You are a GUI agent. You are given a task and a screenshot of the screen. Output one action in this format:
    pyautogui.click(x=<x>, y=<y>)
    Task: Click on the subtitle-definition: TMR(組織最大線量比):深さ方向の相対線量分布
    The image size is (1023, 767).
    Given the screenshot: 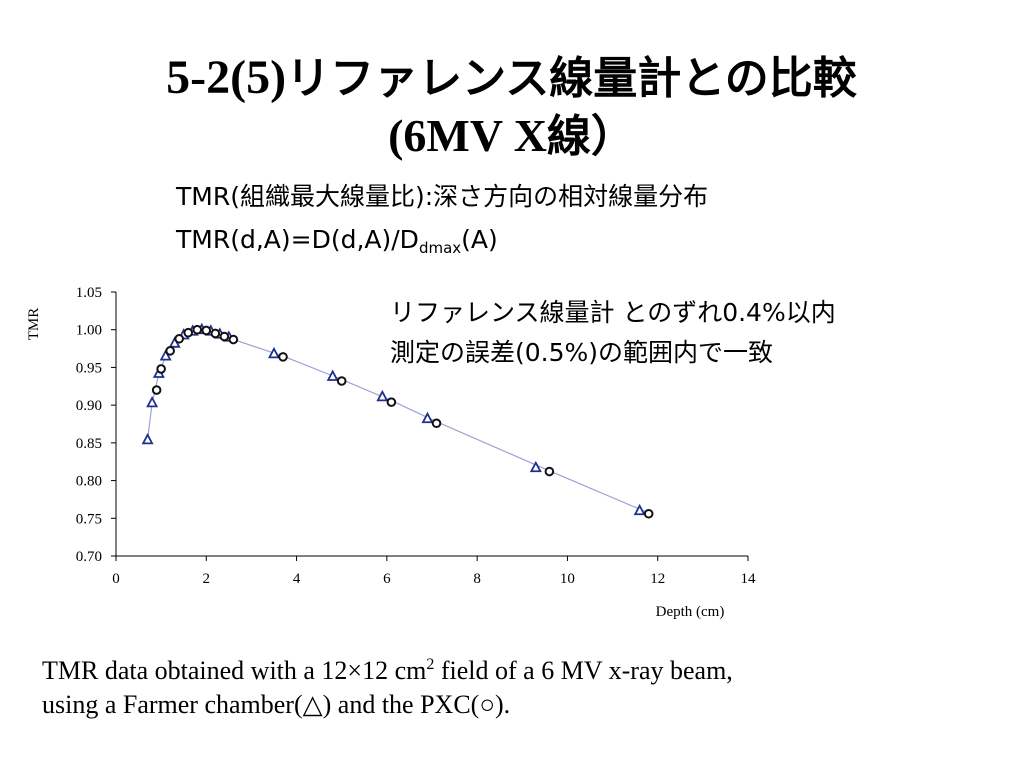 What is the action you would take?
    pyautogui.click(x=442, y=196)
    